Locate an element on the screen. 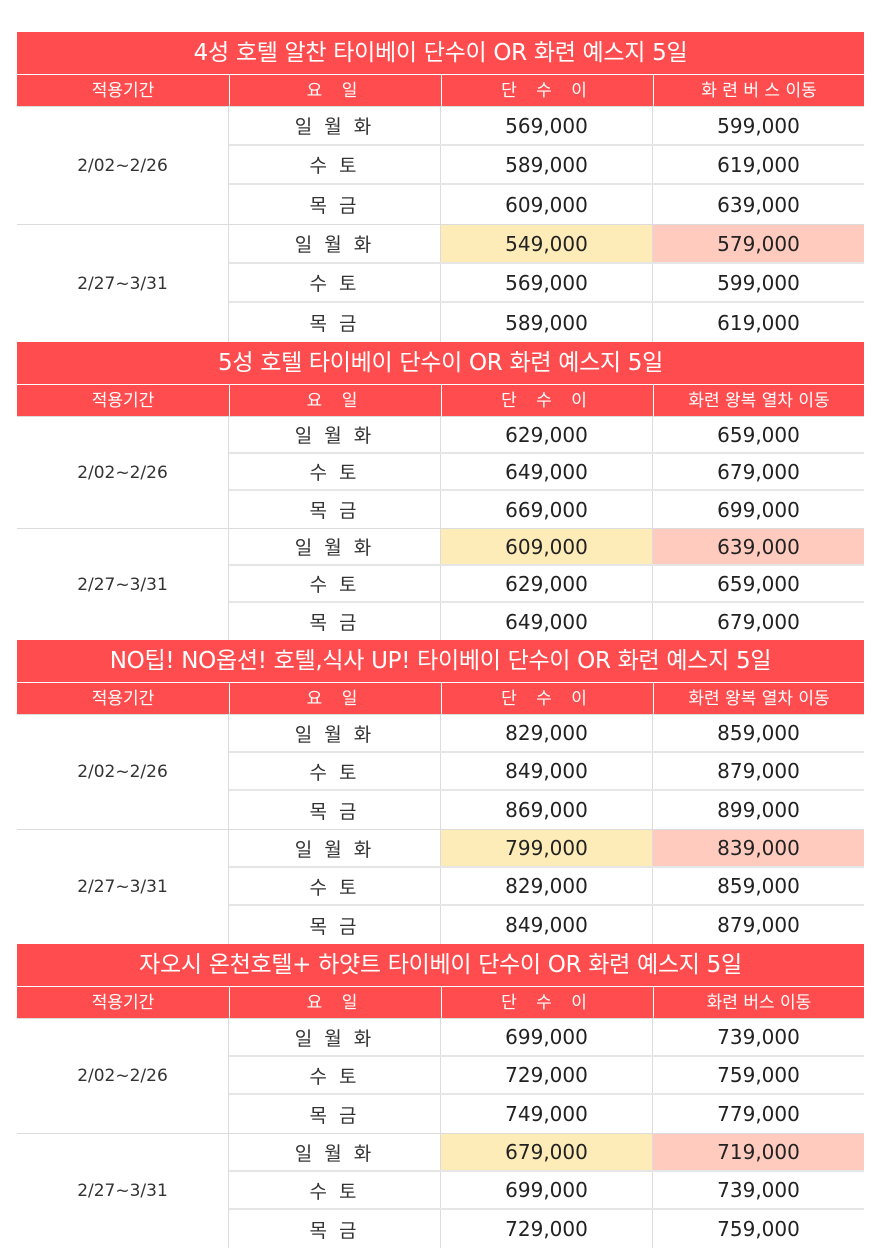 This screenshot has width=891, height=1260. single-price-cell: 669,000 is located at coordinates (547, 509).